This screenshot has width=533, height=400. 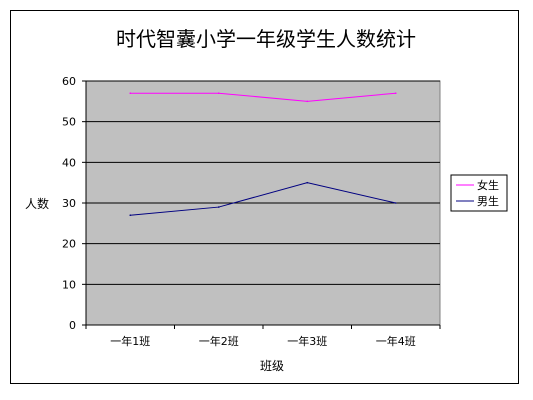 I want to click on x-tick-label: 一年1班, so click(x=130, y=341).